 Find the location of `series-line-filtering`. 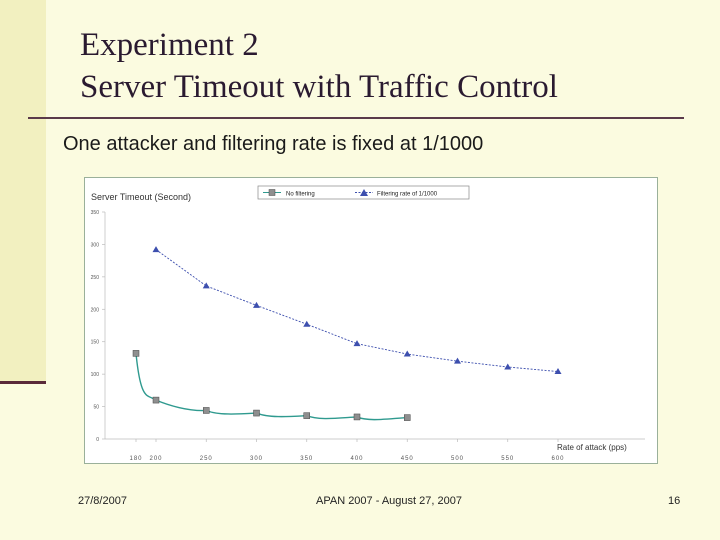

series-line-filtering is located at coordinates (357, 310).